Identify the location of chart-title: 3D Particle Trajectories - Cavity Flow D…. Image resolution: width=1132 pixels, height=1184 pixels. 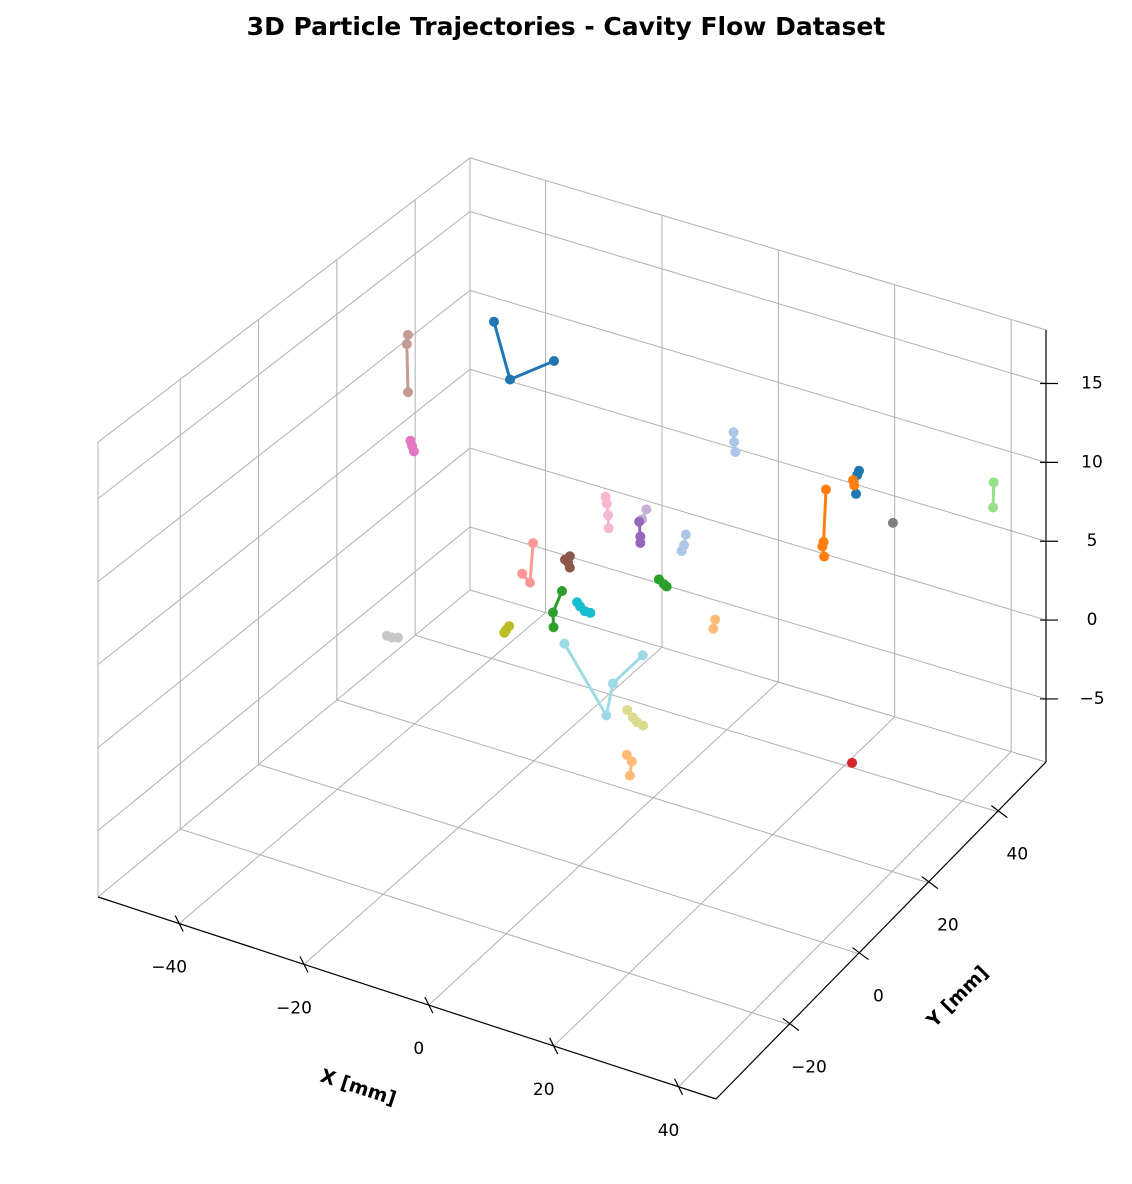
(566, 26).